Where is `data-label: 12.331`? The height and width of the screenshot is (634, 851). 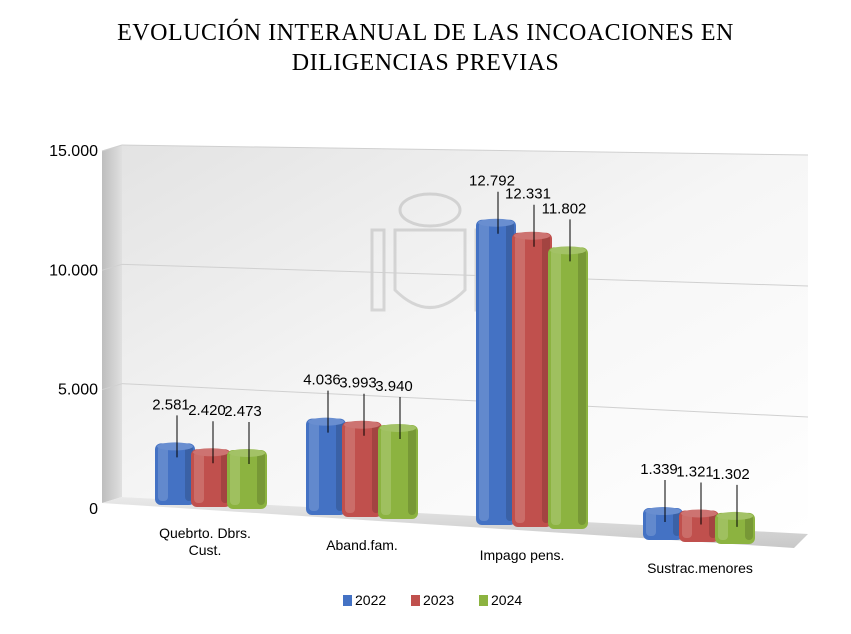
data-label: 12.331 is located at coordinates (528, 194).